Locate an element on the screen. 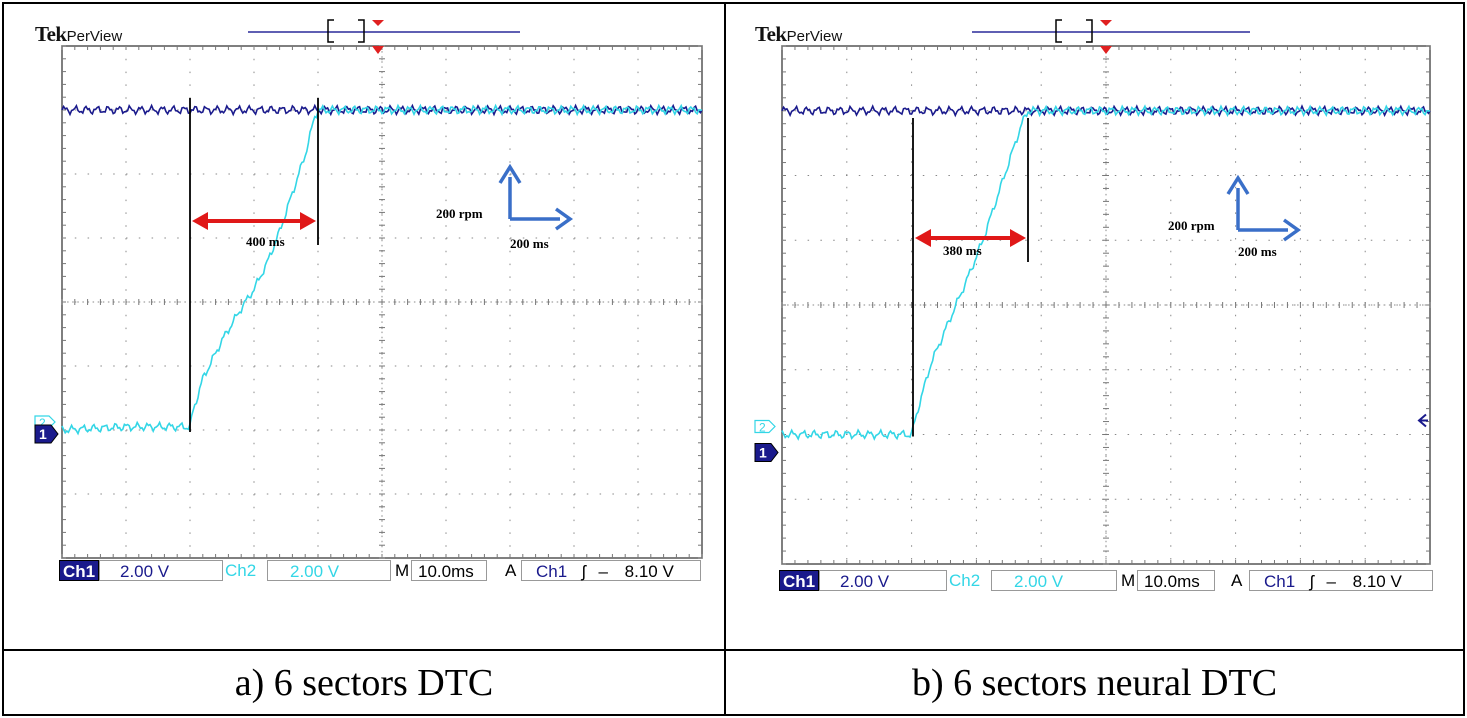 The width and height of the screenshot is (1467, 718). rise-time-label: 380 ms is located at coordinates (962, 250).